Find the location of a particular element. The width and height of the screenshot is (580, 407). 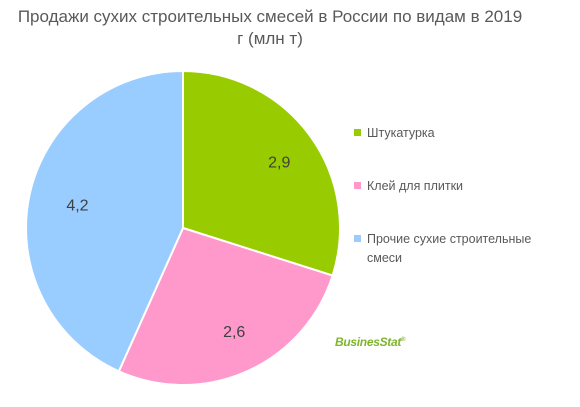

legend-item-plaster: Штукатурка is located at coordinates (461, 133).